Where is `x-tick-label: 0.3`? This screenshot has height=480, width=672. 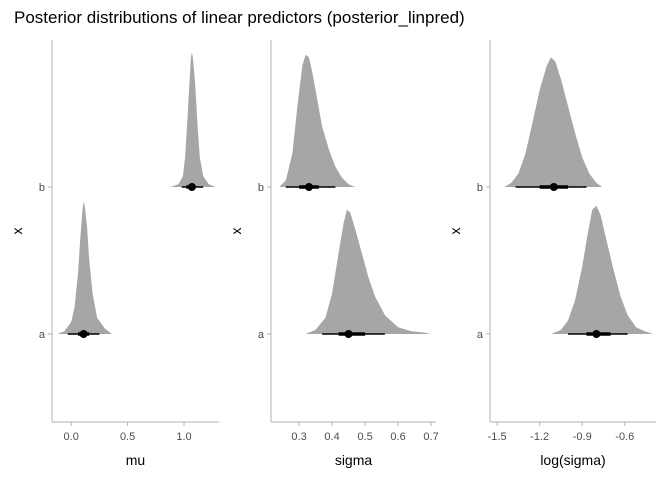 x-tick-label: 0.3 is located at coordinates (298, 437).